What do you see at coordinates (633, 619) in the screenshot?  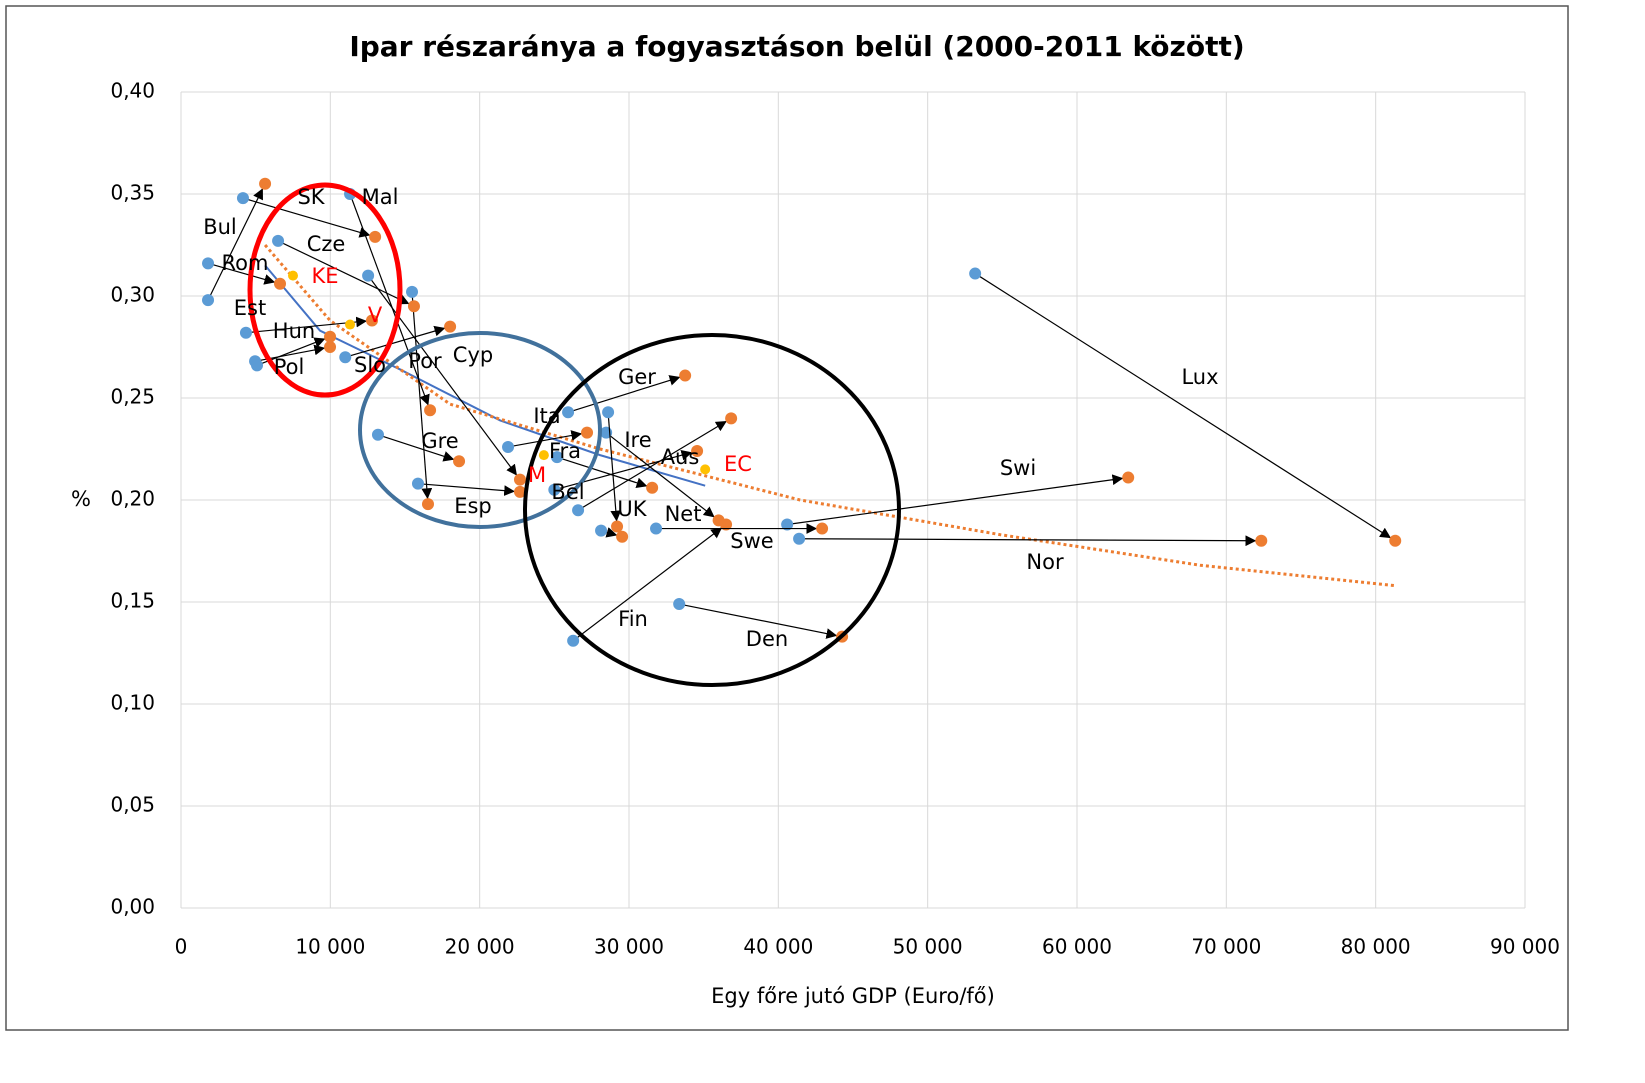 I see `country-label: Fin` at bounding box center [633, 619].